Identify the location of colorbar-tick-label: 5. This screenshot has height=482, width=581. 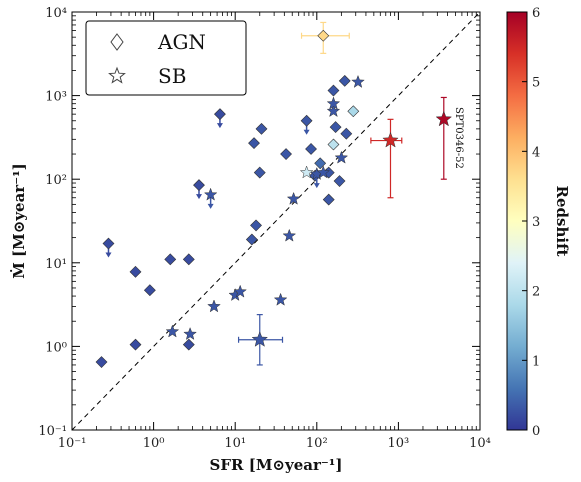
(536, 83).